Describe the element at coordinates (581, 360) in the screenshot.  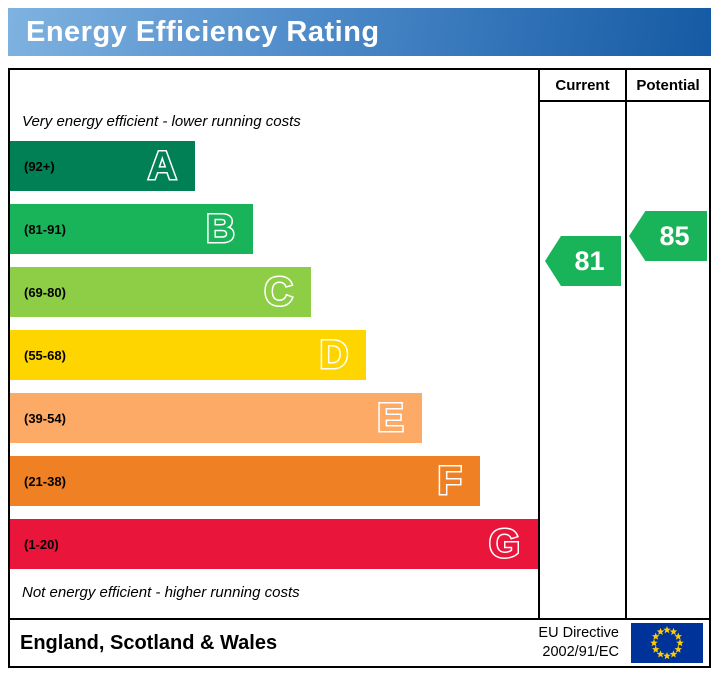
I see `current-rating-column: 81` at that location.